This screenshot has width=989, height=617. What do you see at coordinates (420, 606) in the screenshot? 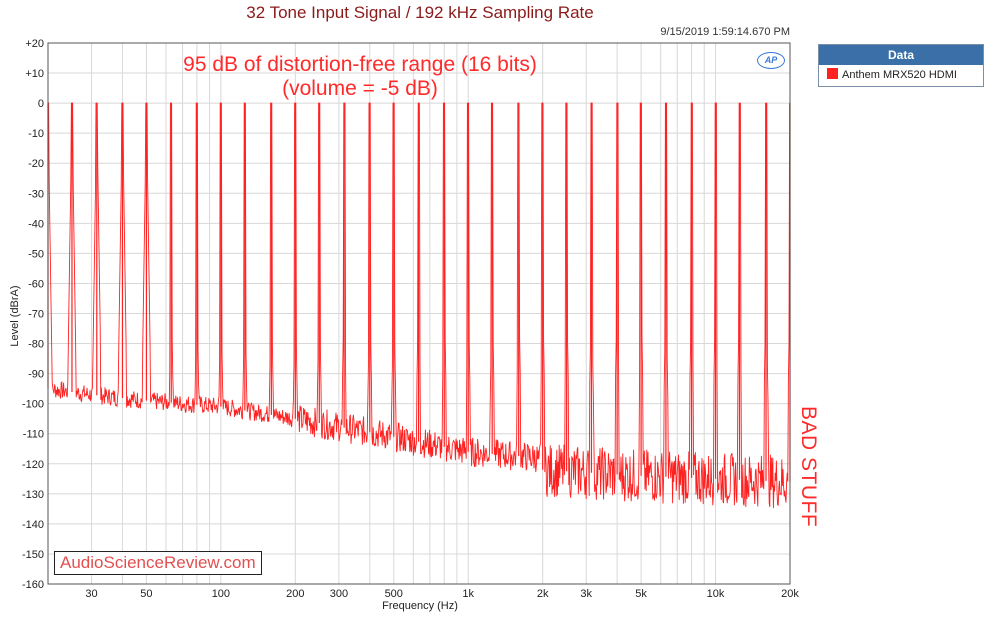
I see `x-axis-label: Frequency (Hz)` at bounding box center [420, 606].